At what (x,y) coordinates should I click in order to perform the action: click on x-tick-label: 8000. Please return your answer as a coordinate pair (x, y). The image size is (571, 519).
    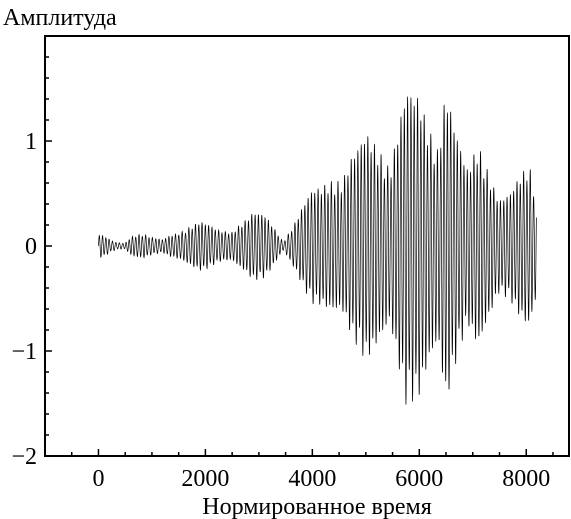
    Looking at the image, I should click on (526, 479).